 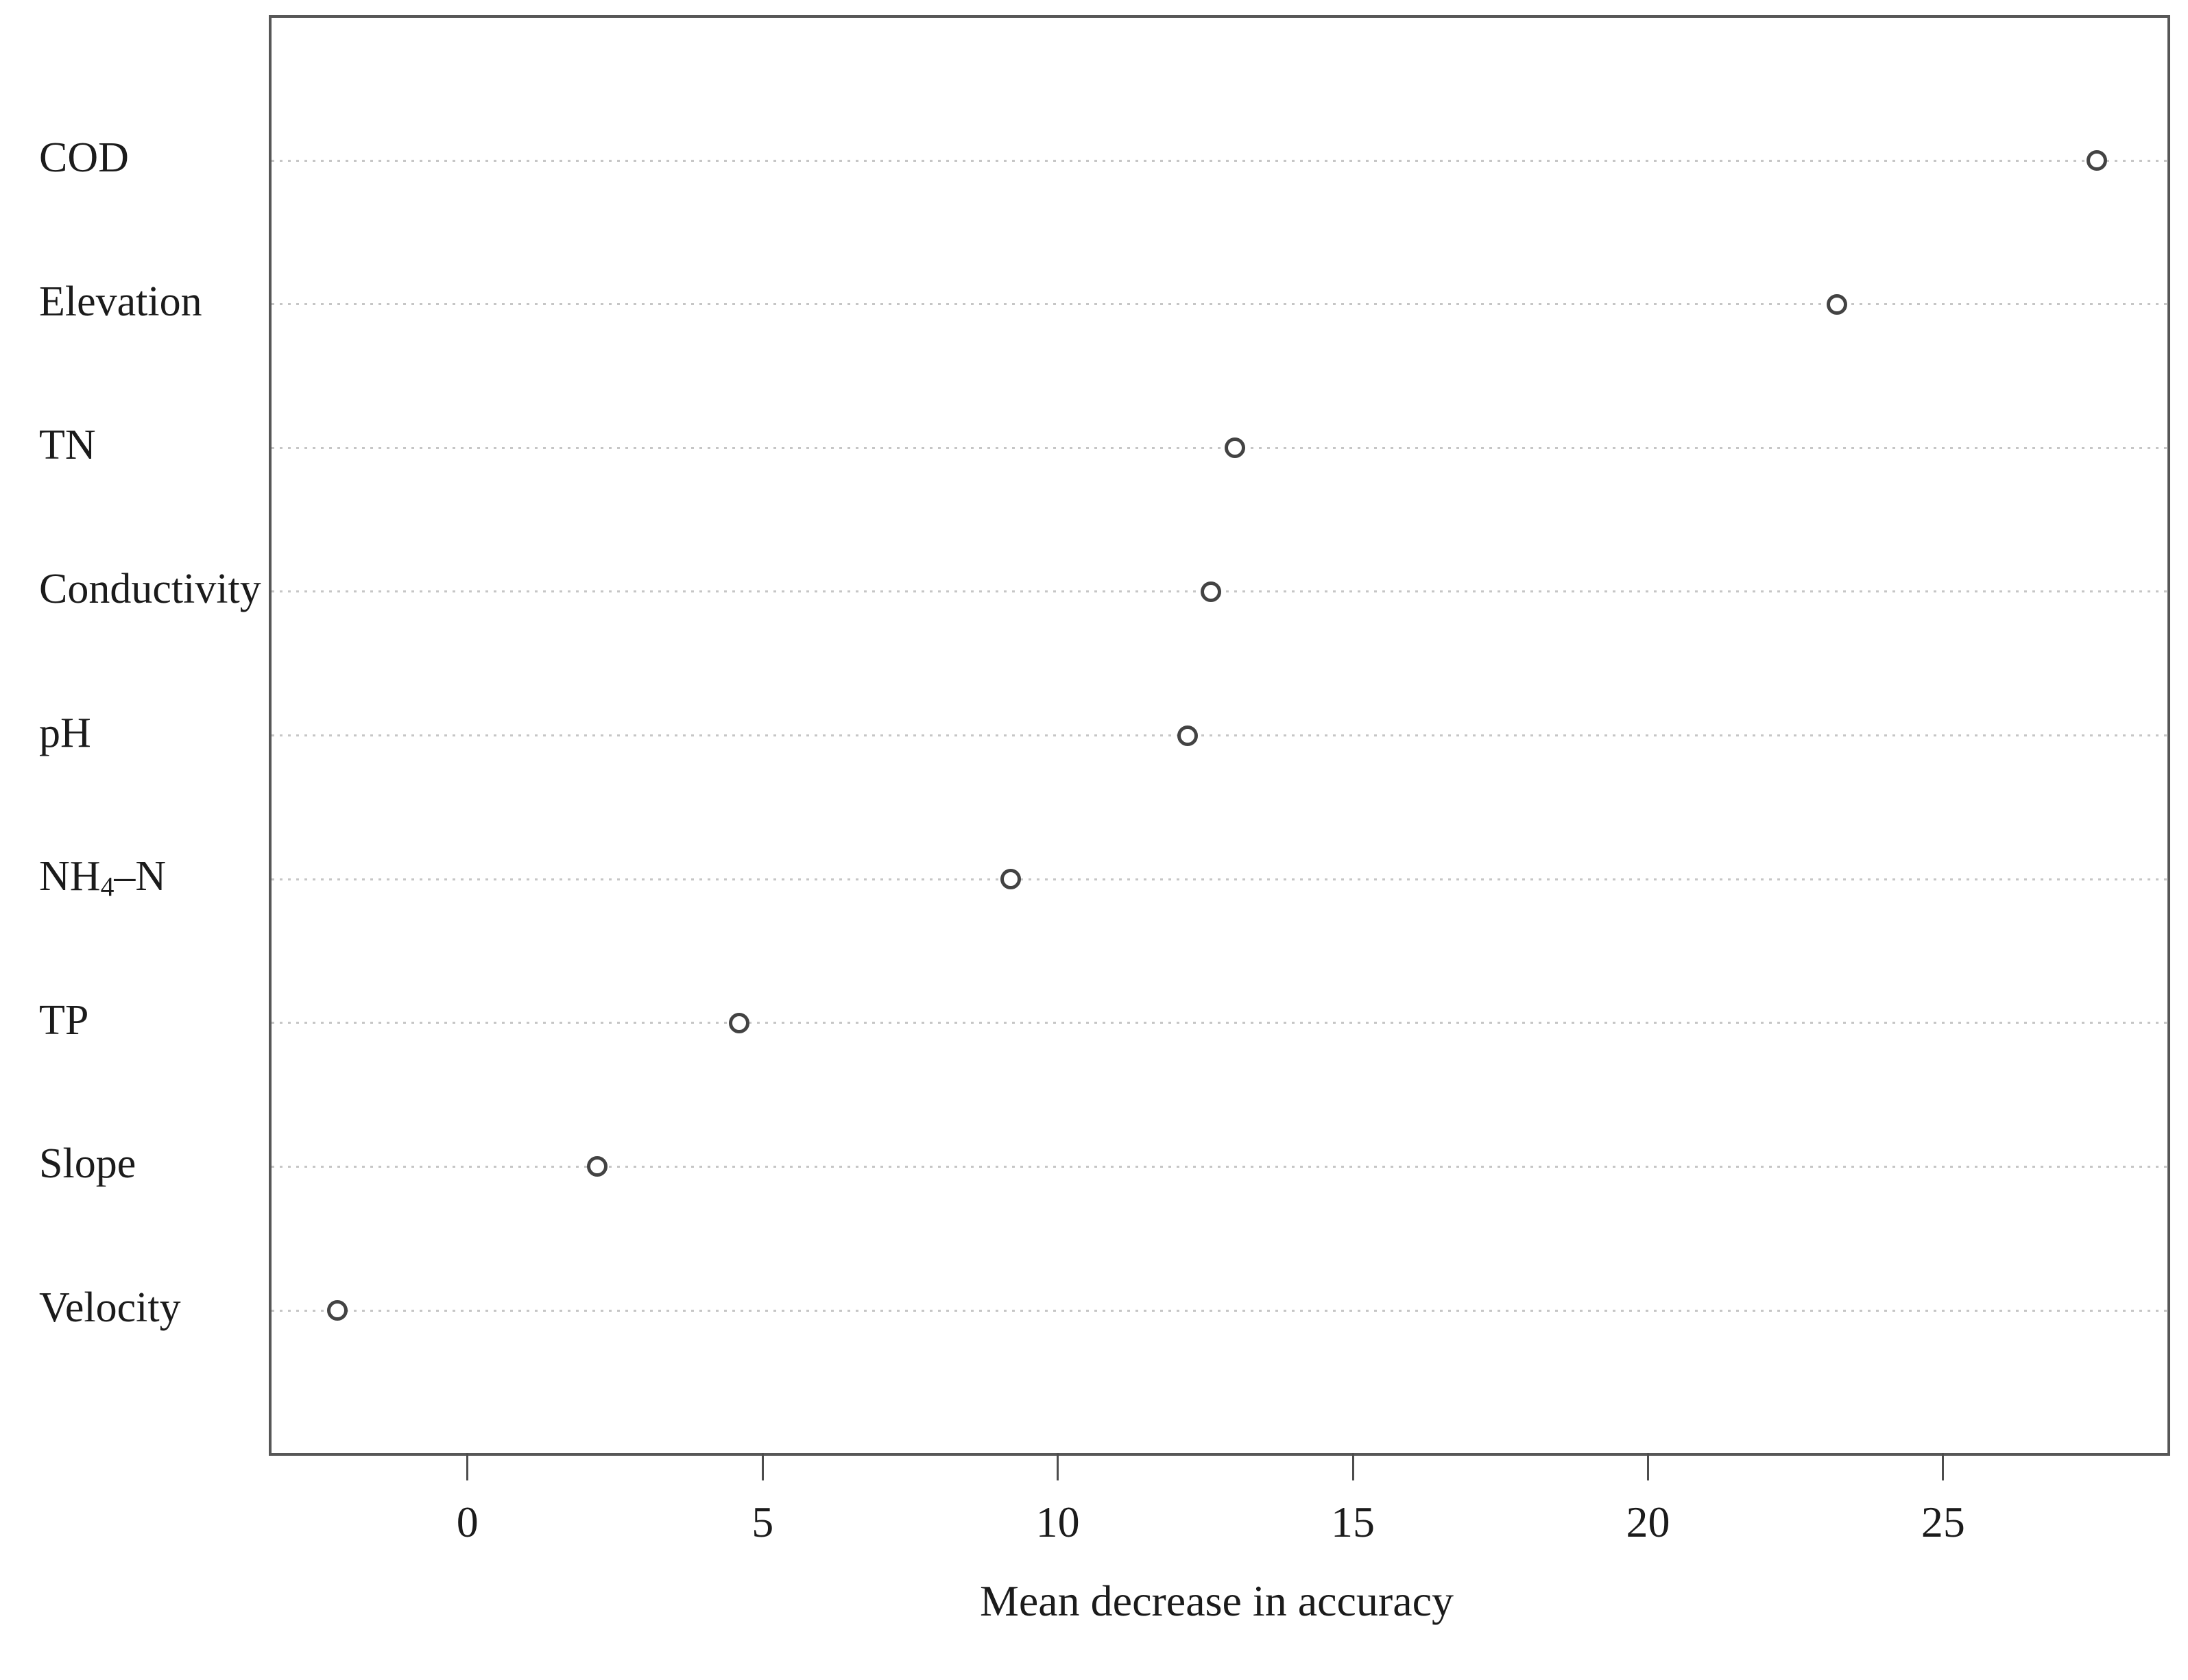 I want to click on x-axis-title: Mean decrease in accuracy, so click(x=1216, y=1600).